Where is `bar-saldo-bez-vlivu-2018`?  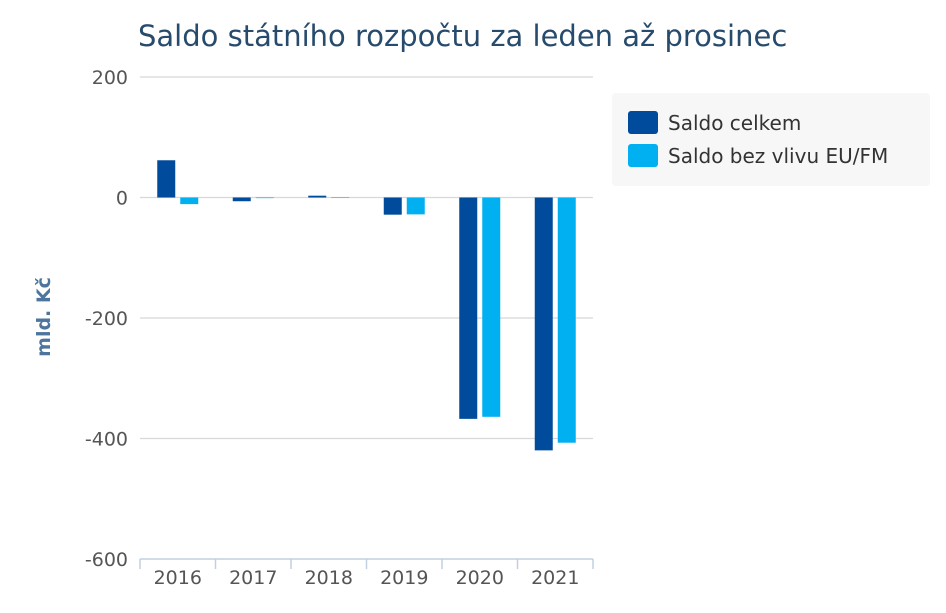
bar-saldo-bez-vlivu-2018 is located at coordinates (340, 197).